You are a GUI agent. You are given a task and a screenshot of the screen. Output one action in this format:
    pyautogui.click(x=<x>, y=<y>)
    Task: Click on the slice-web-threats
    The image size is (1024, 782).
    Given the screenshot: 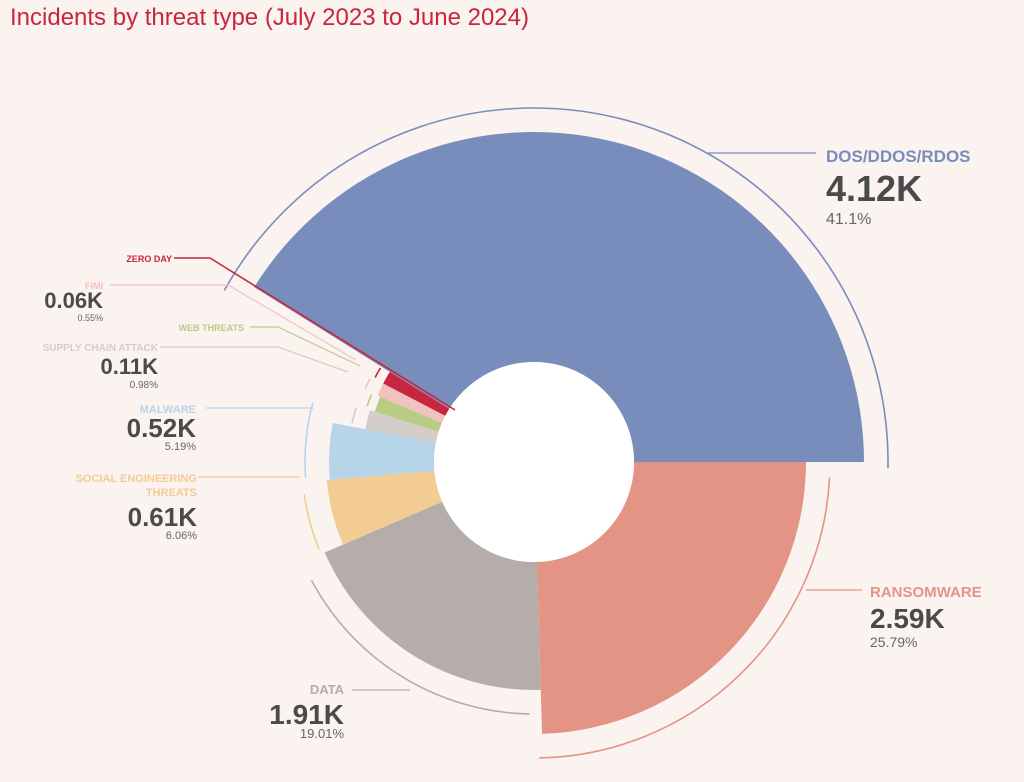 What is the action you would take?
    pyautogui.click(x=408, y=414)
    